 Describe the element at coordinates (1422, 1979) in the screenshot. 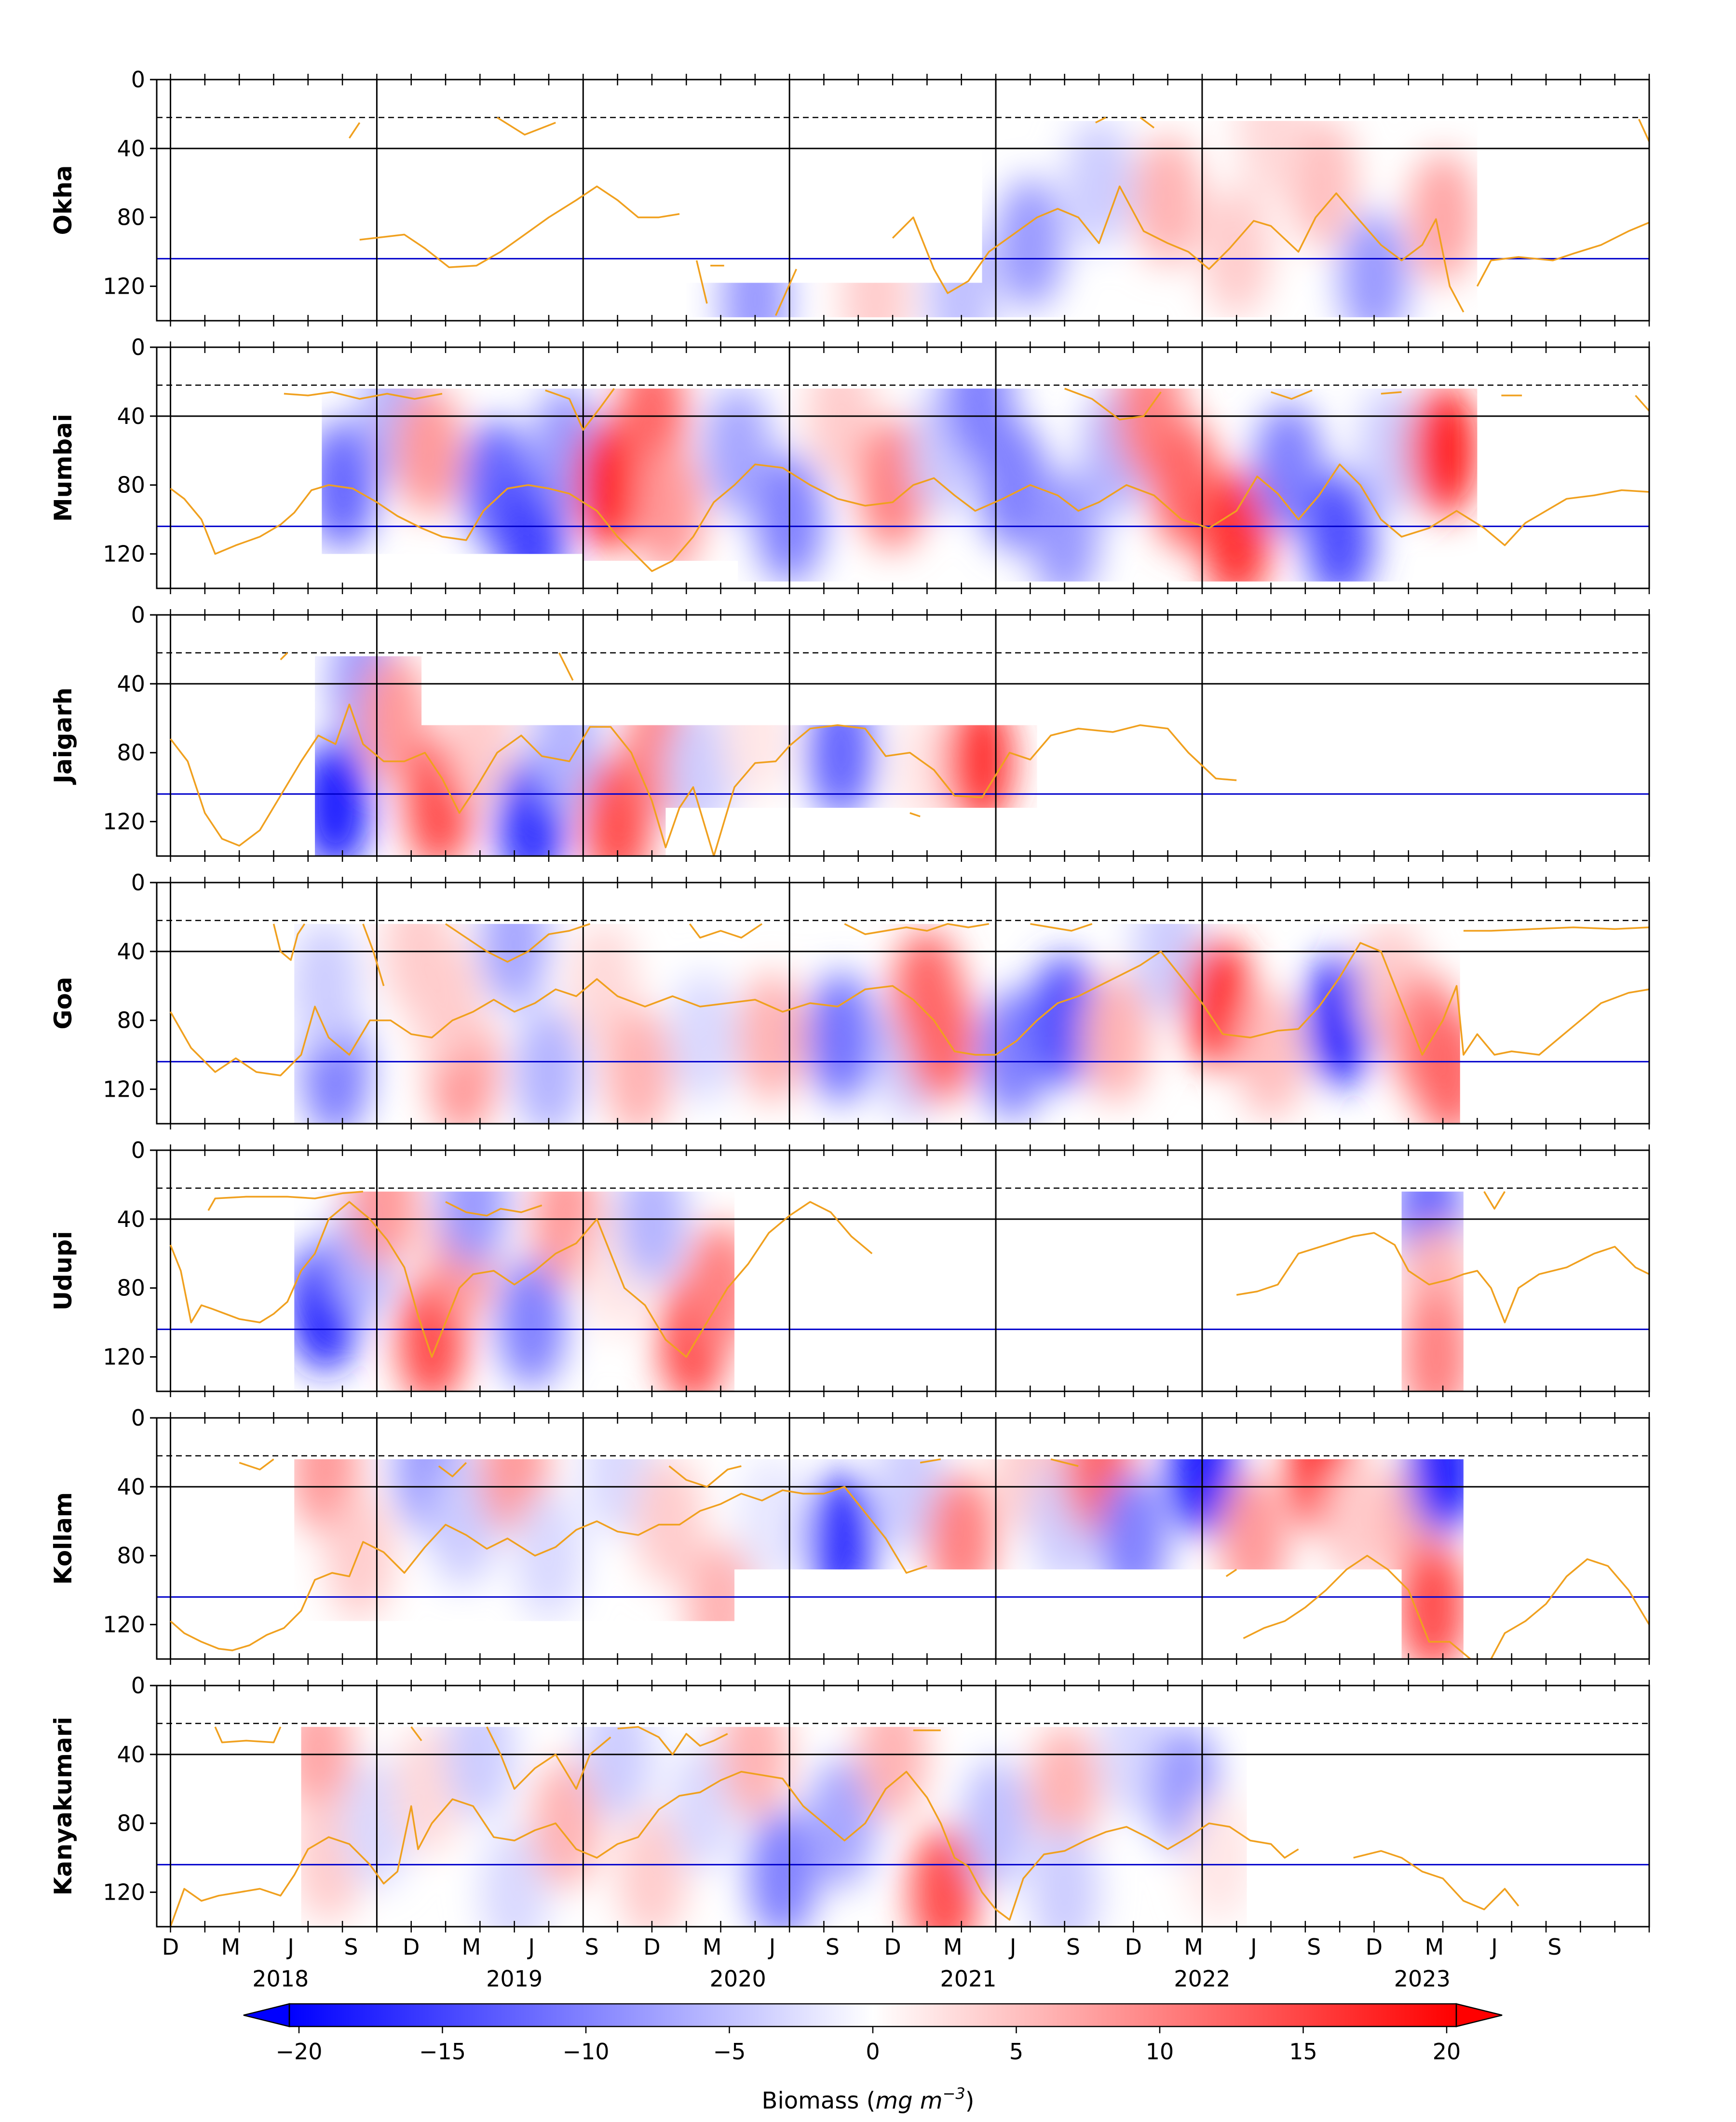

I see `x-year-label: 2023` at that location.